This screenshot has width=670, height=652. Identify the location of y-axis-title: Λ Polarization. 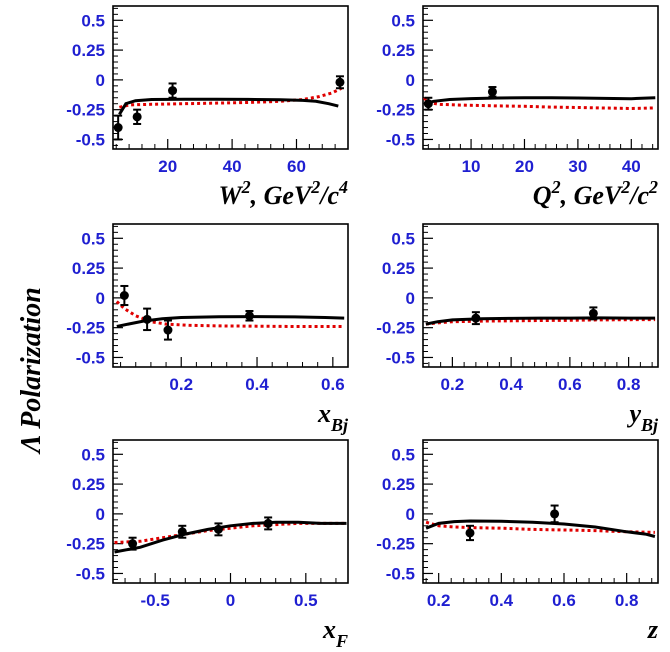
(31, 371).